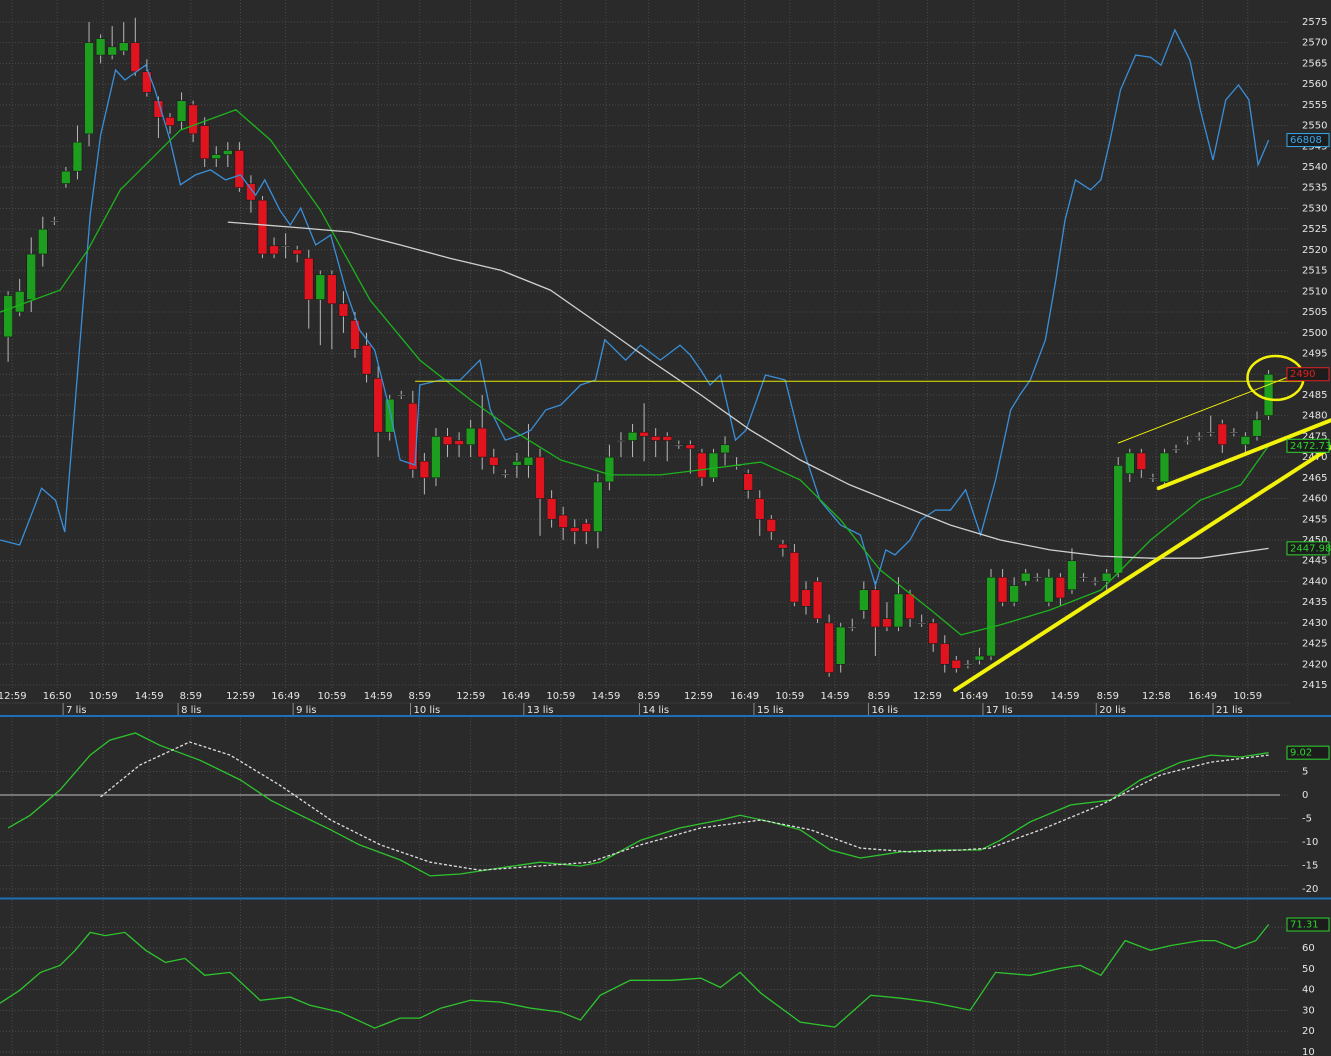 The width and height of the screenshot is (1331, 1056). Describe the element at coordinates (1305, 795) in the screenshot. I see `y-tick-label: 0` at that location.